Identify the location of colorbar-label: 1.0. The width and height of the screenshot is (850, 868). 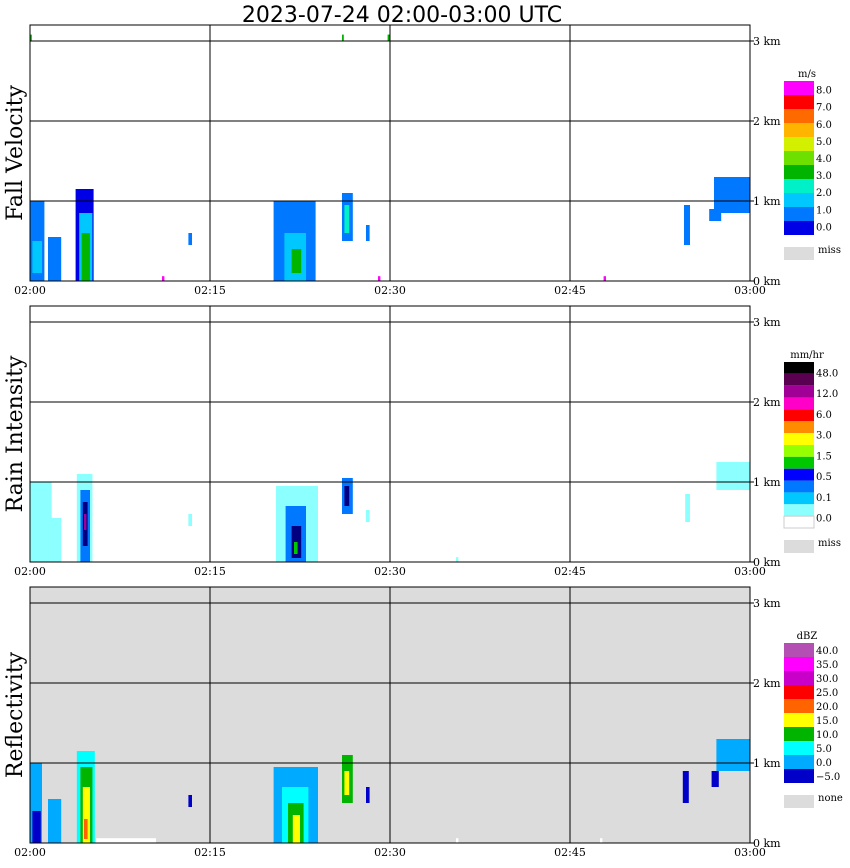
(824, 210).